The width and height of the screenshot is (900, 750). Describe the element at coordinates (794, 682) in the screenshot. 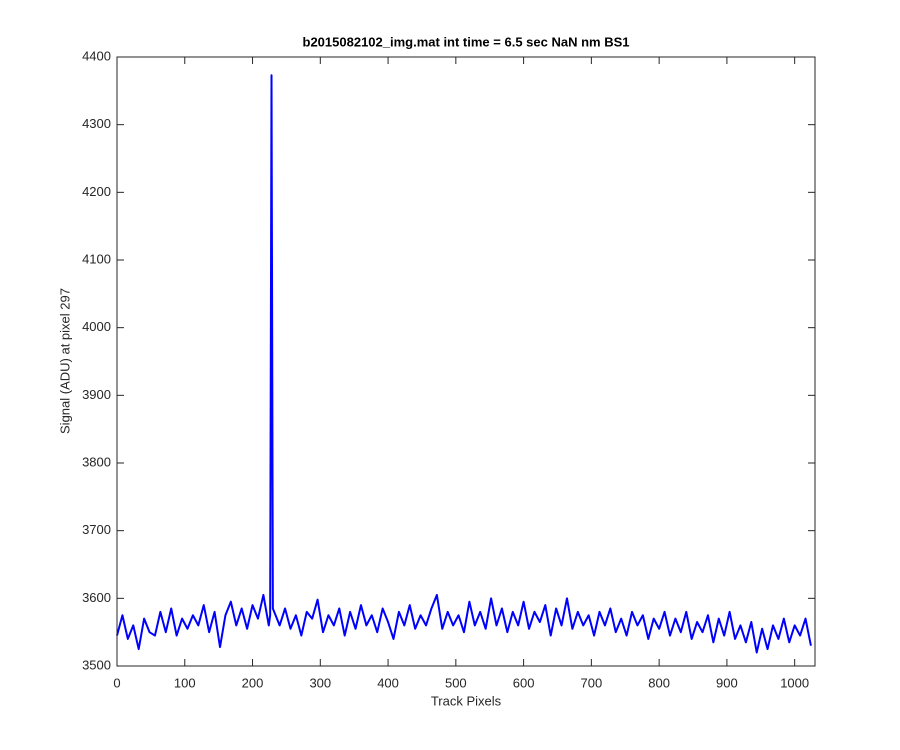

I see `x-tick-label: 1000` at that location.